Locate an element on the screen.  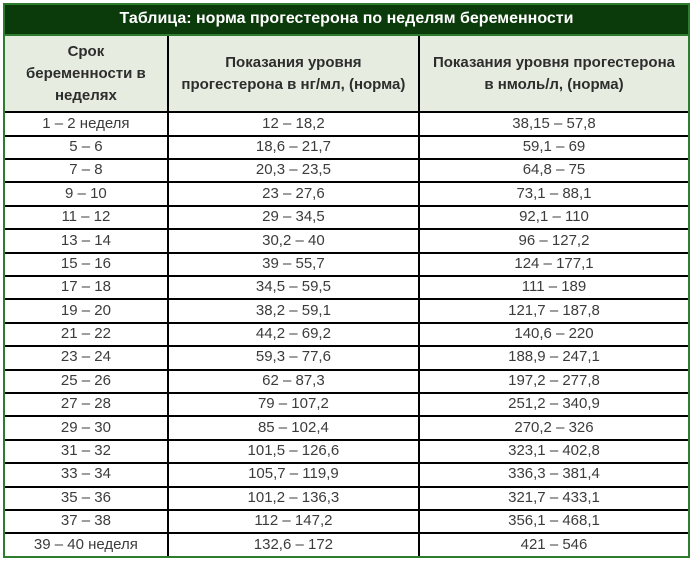
nmol-l-value-cell: 121,7 – 187,8 is located at coordinates (552, 311).